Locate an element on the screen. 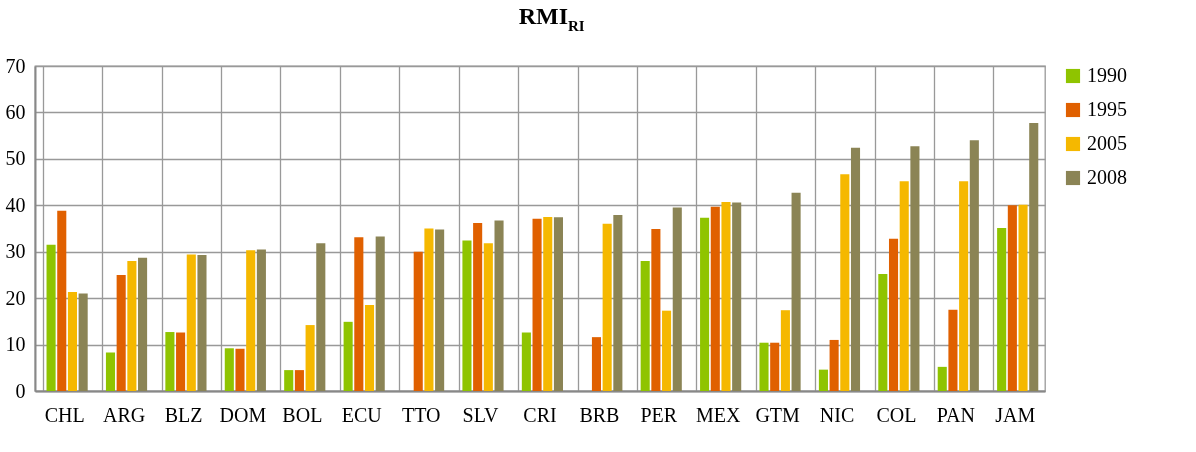 This screenshot has height=452, width=1196. x-tick-label: TTO is located at coordinates (421, 414).